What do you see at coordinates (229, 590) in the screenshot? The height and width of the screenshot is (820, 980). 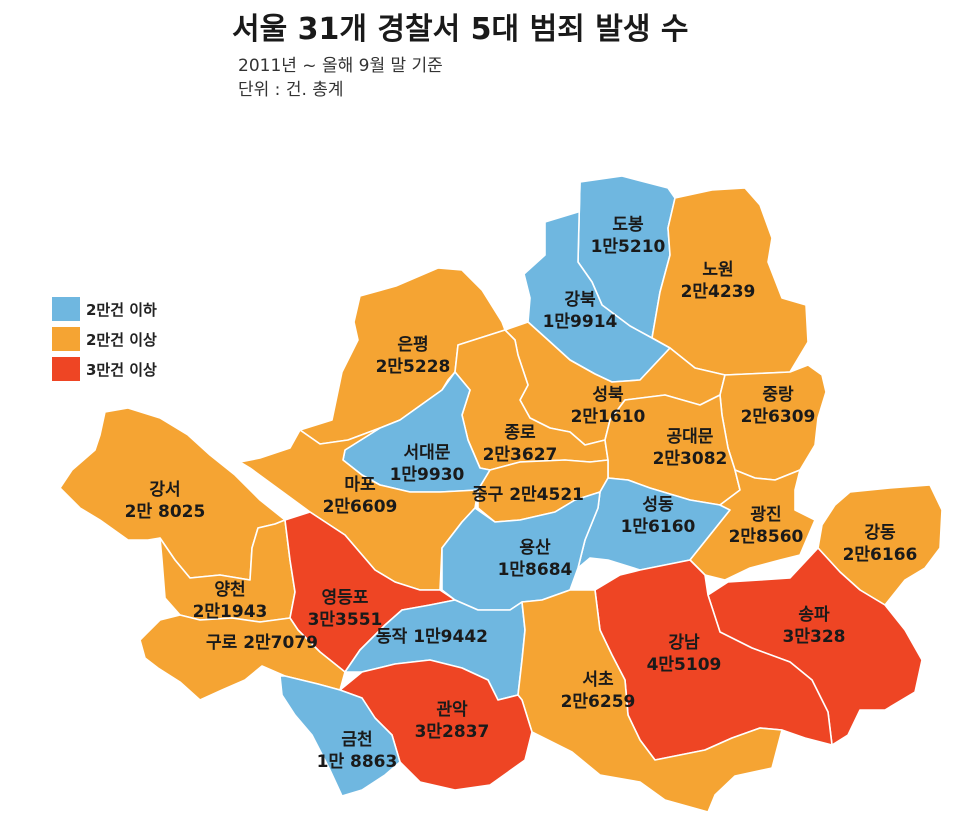 I see `district-name-yangcheon: 양천` at bounding box center [229, 590].